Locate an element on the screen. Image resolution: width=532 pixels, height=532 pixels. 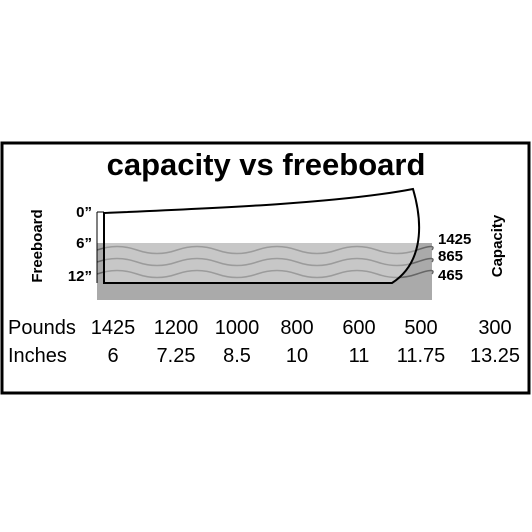
capacity-tick: 465 is located at coordinates (450, 275).